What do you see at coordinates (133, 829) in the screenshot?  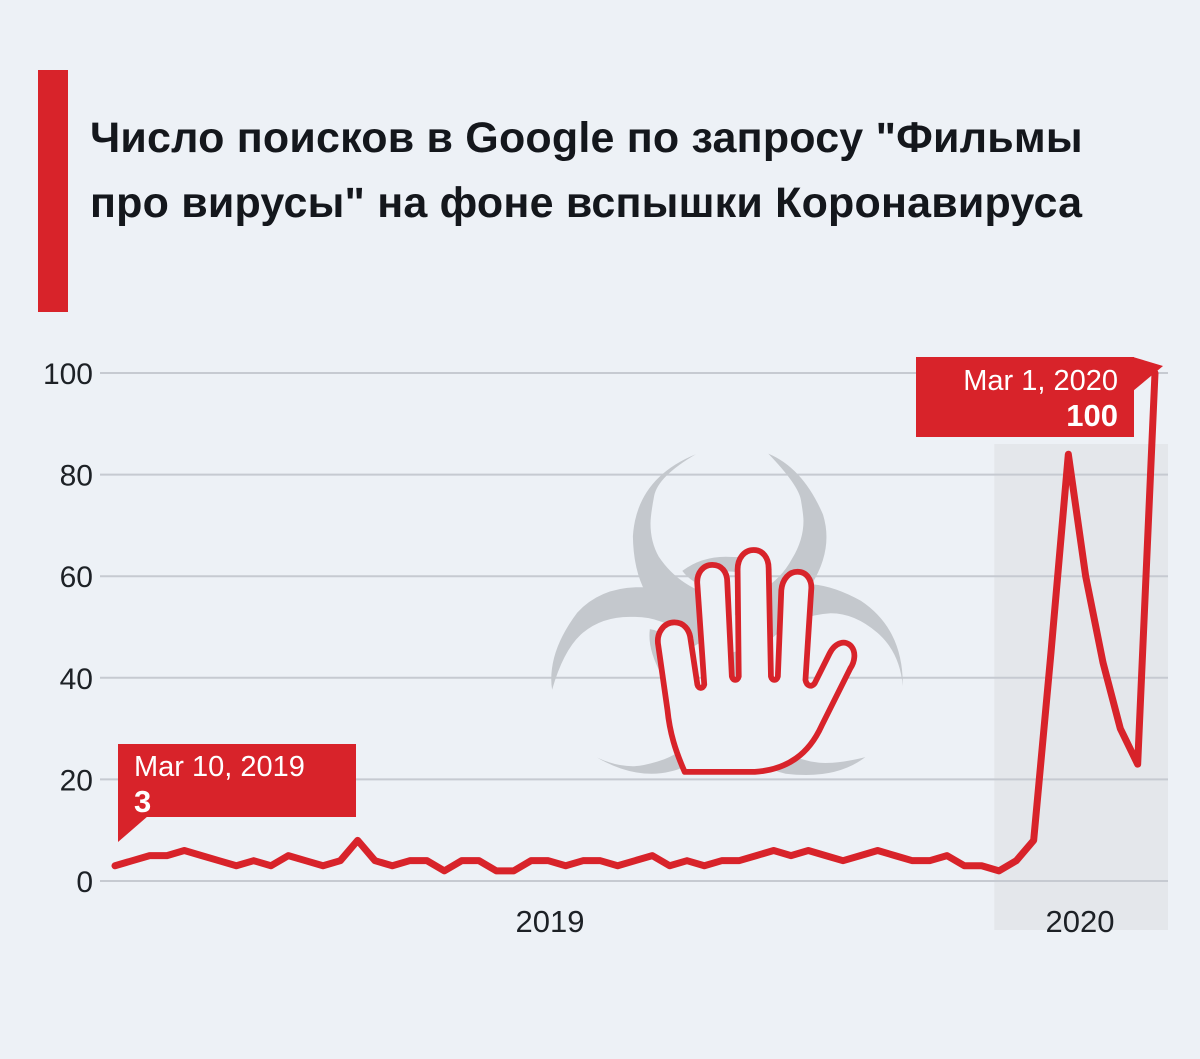 I see `annotation-2019-pointer` at bounding box center [133, 829].